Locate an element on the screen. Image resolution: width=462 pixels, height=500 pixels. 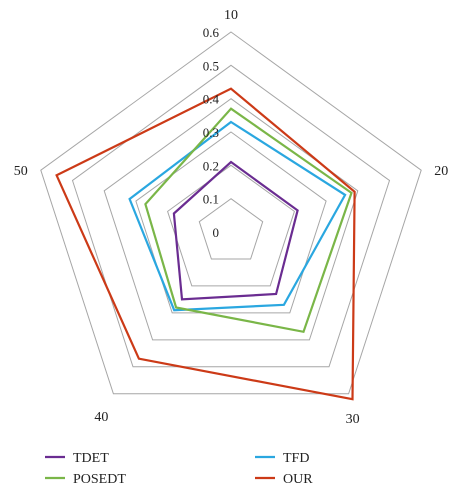
legend-label: POSEDT is located at coordinates (99, 479).